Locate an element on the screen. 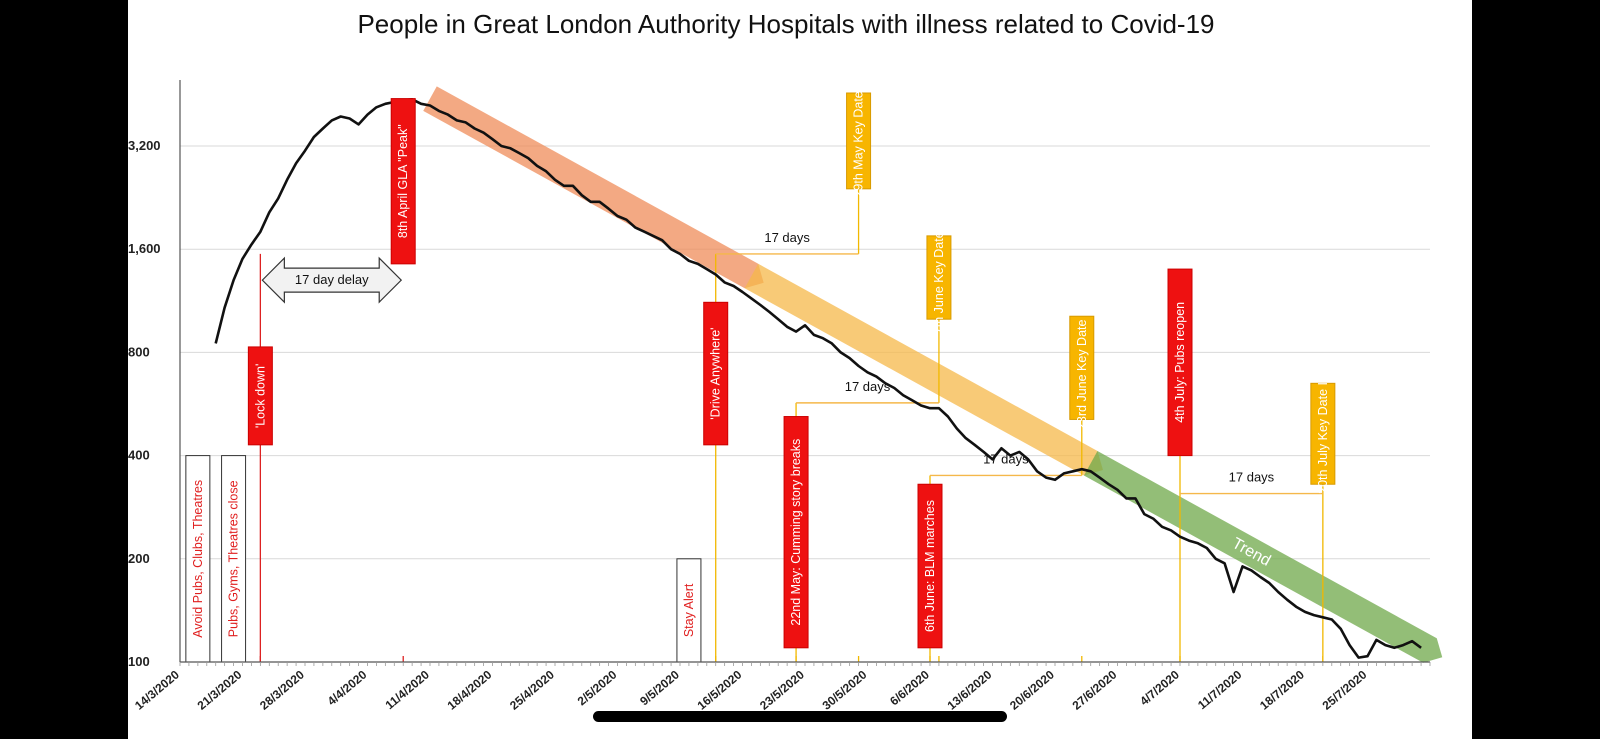 The height and width of the screenshot is (739, 1600). delay-arrow-shape is located at coordinates (332, 280).